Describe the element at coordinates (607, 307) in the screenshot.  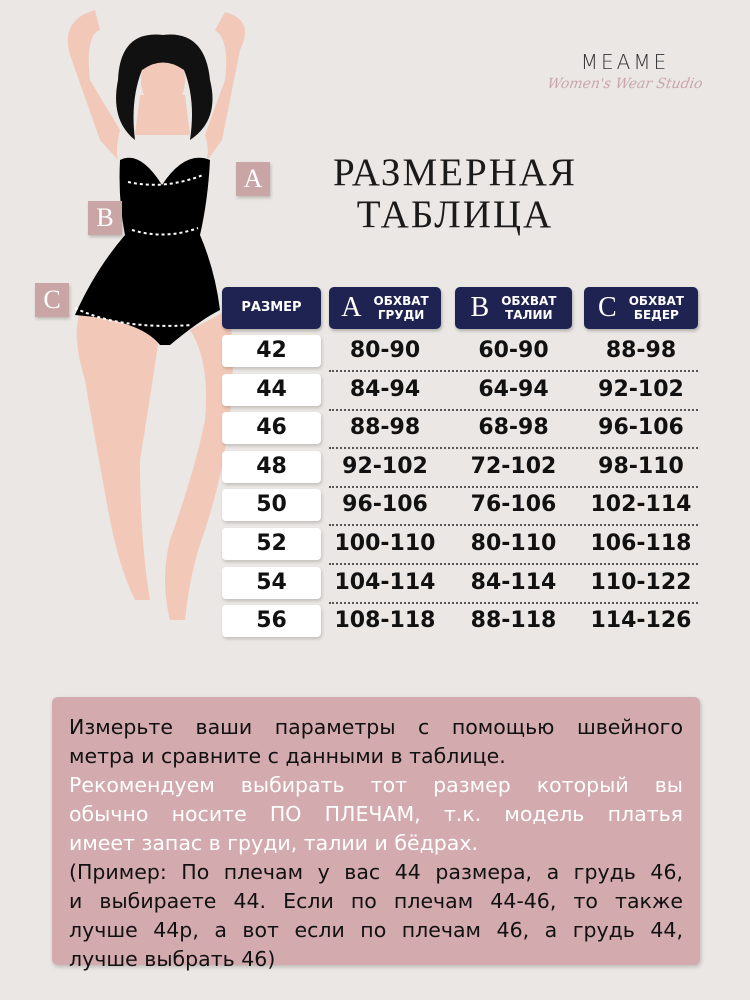
I see `header-letter: C` at that location.